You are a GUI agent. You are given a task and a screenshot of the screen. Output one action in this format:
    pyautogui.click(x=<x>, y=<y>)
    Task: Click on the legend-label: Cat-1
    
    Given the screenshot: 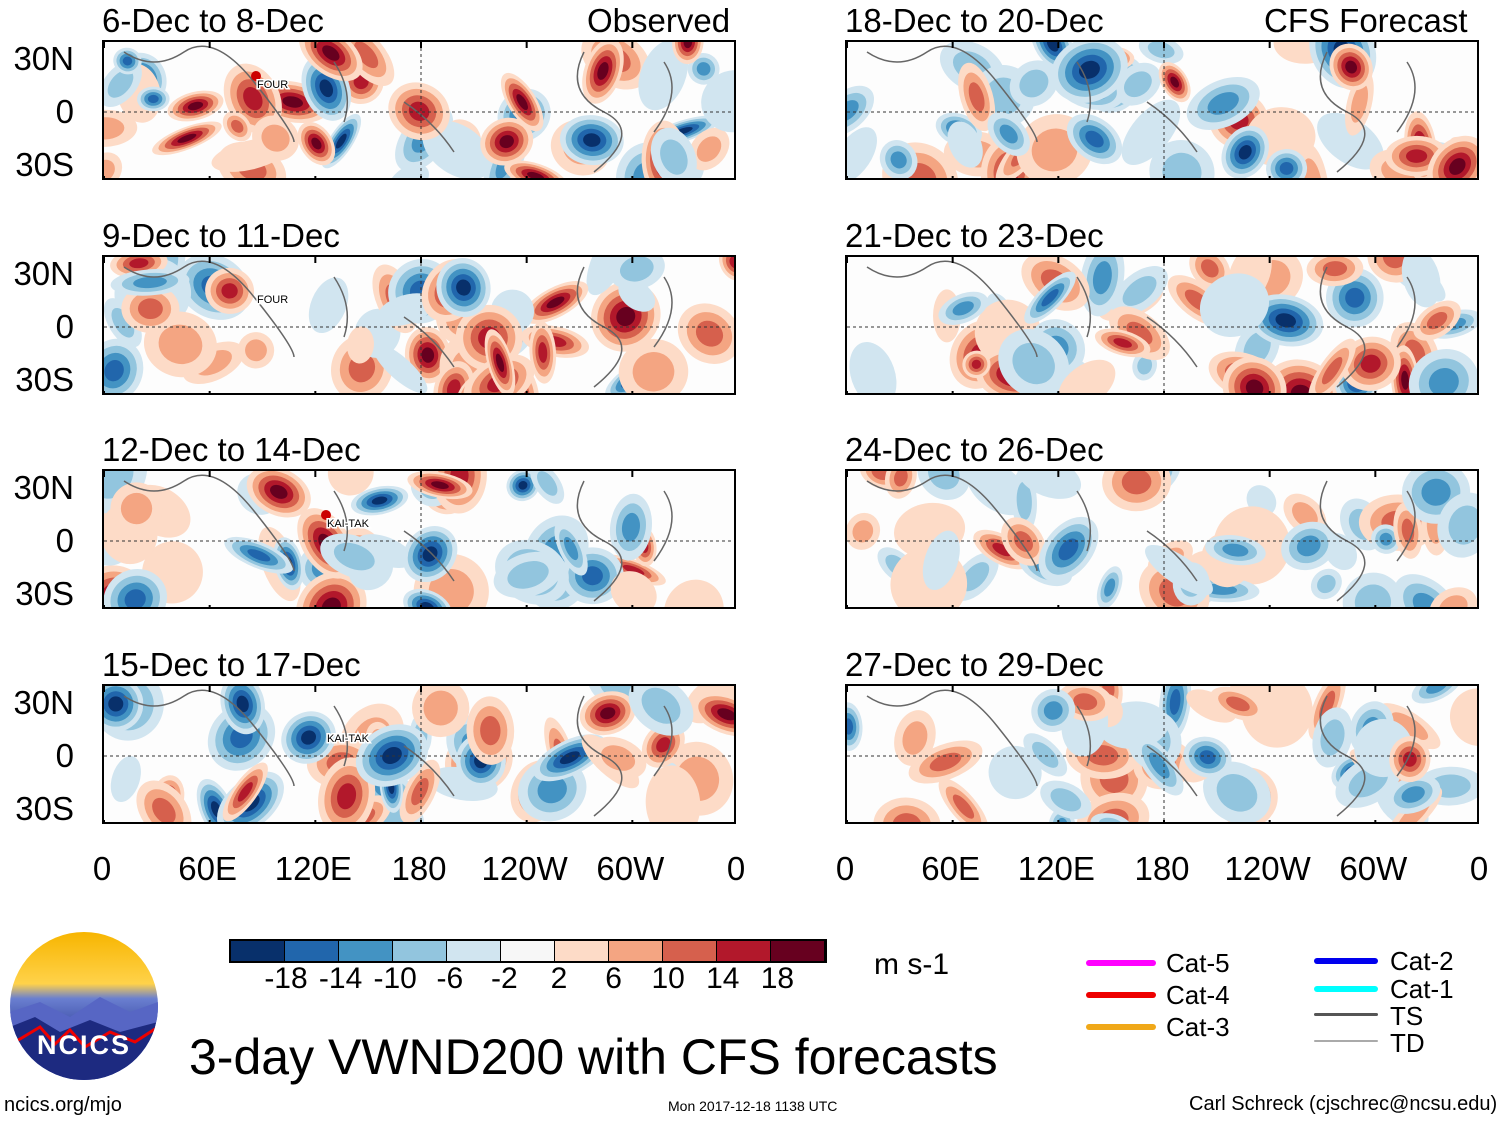 What is the action you would take?
    pyautogui.click(x=1422, y=989)
    